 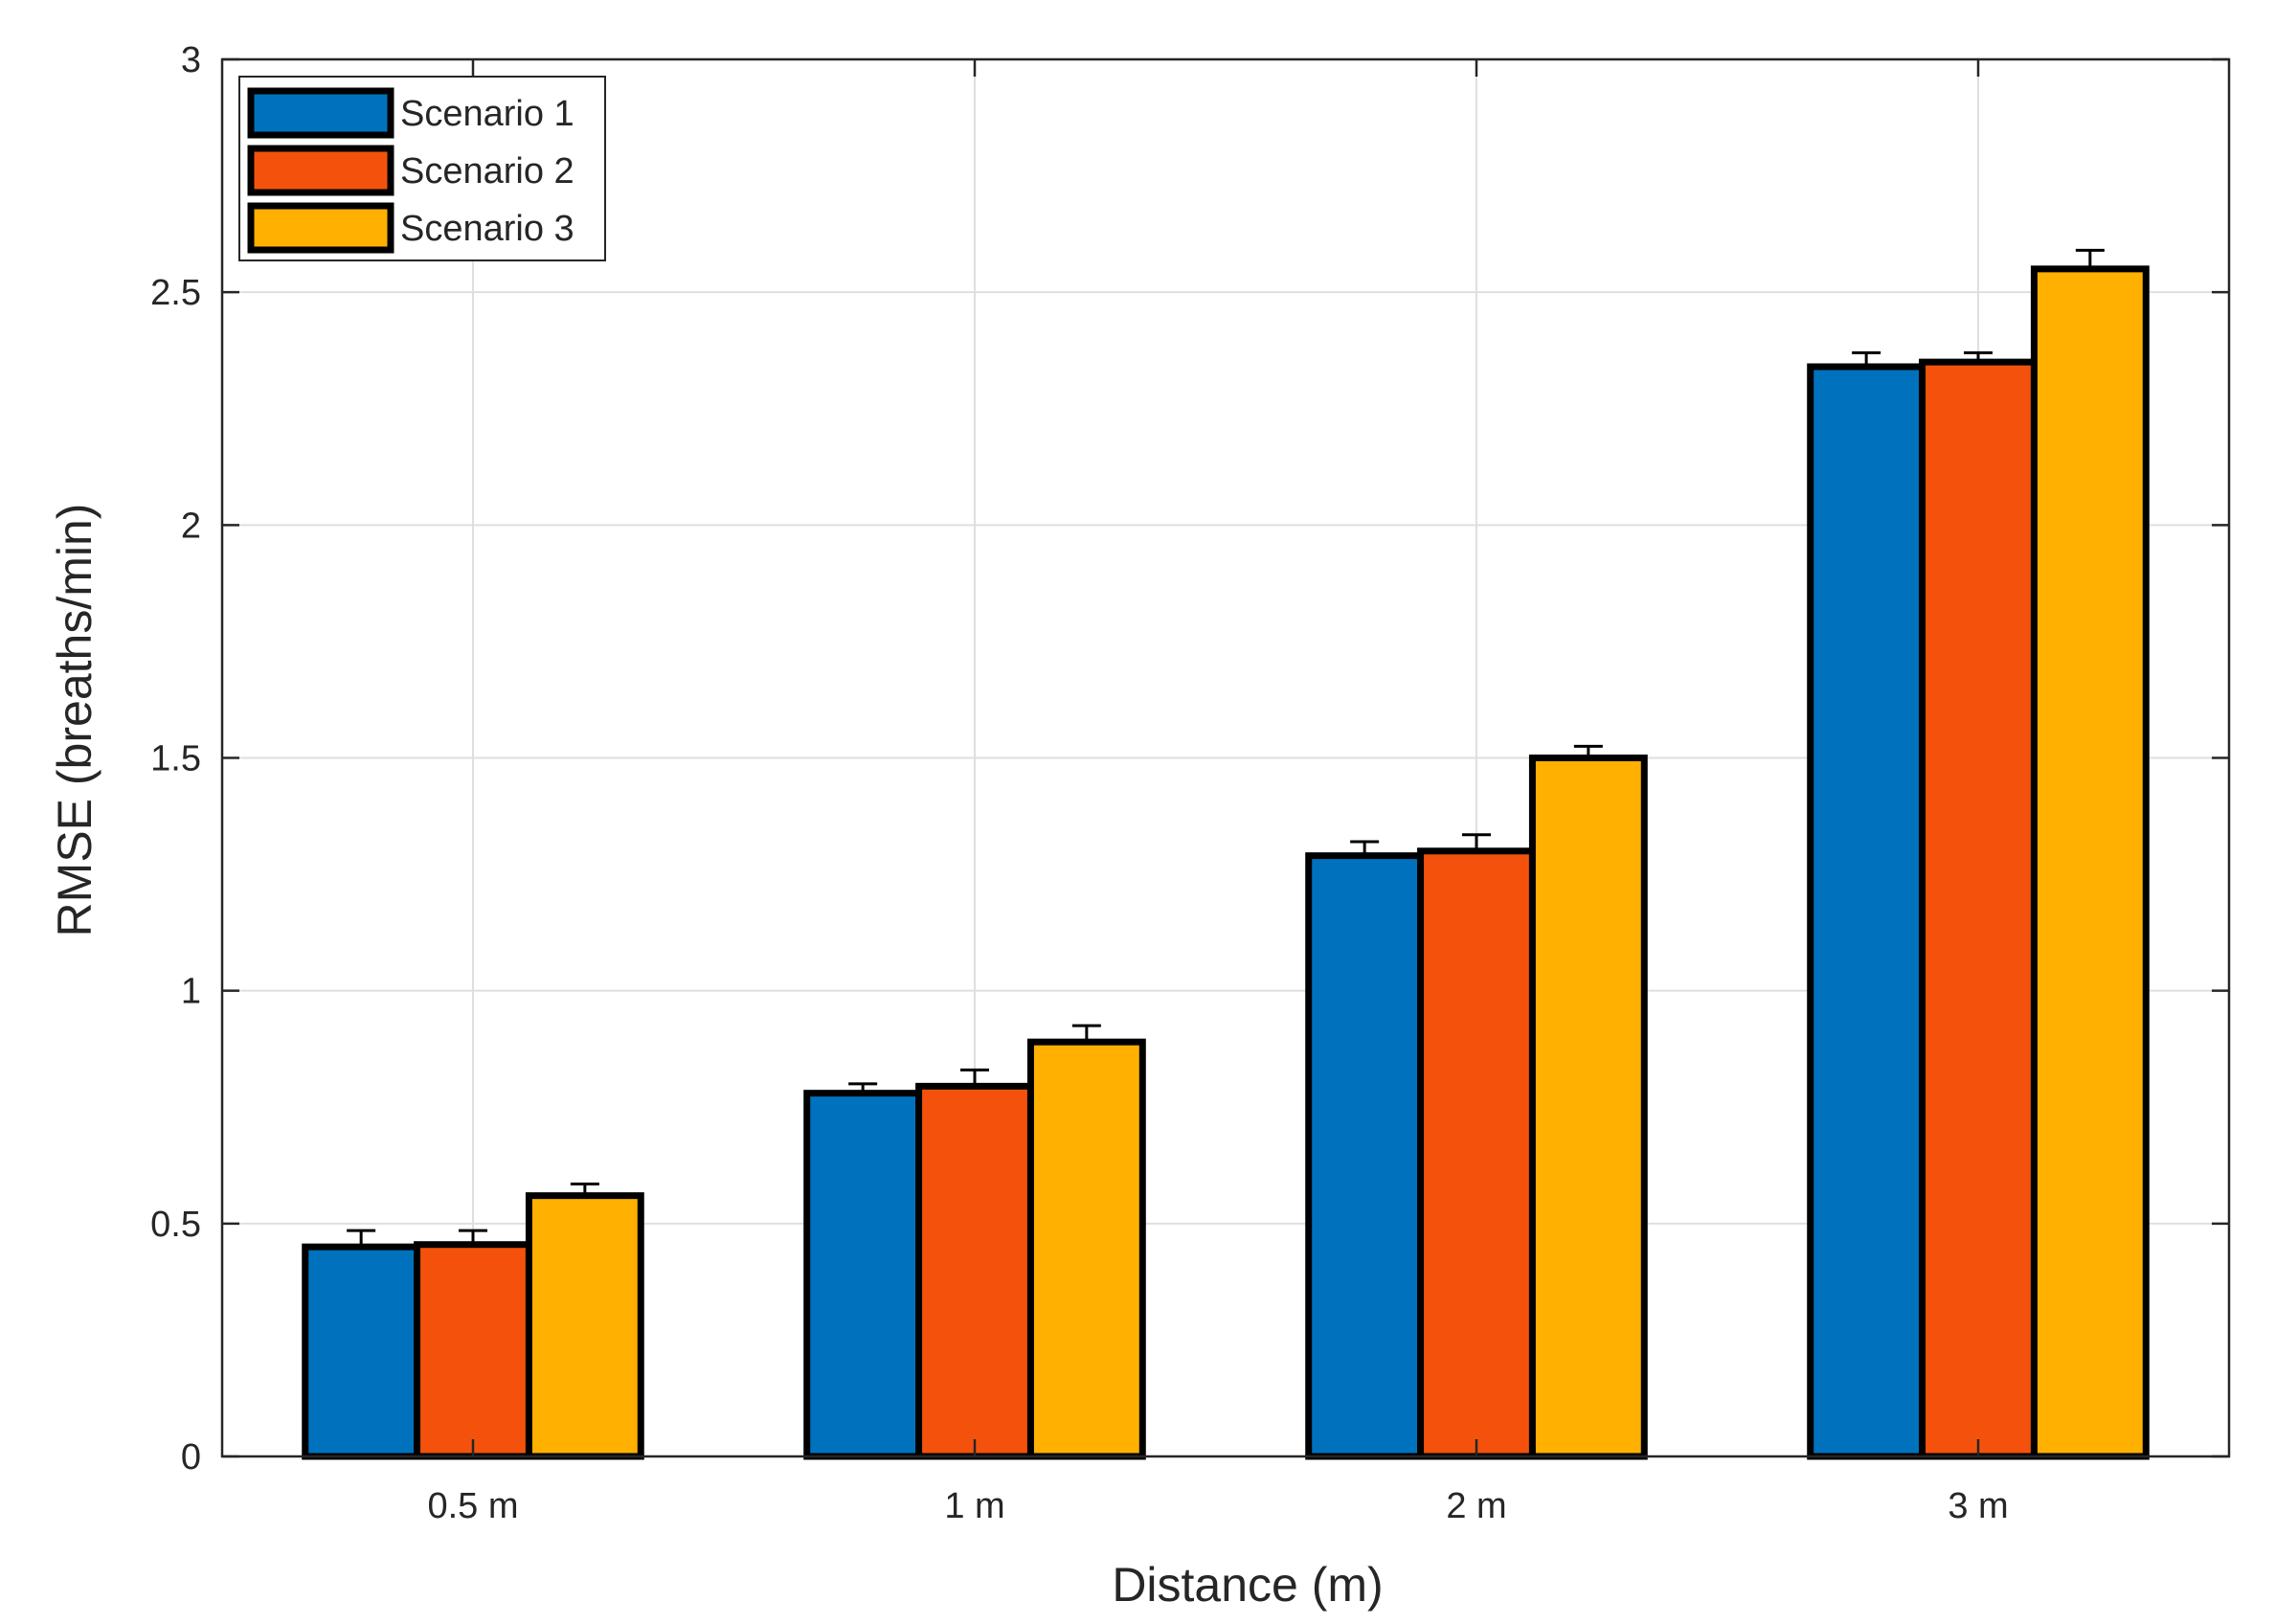 I want to click on x-tick-label: 3 m, so click(x=1978, y=1506).